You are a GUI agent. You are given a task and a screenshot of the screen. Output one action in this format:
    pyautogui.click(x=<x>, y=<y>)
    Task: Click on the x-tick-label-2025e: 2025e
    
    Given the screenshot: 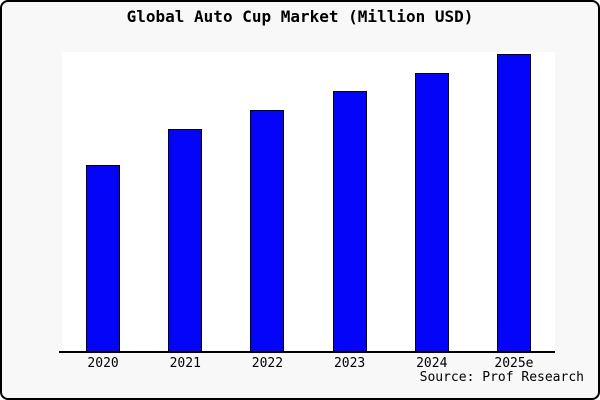 What is the action you would take?
    pyautogui.click(x=514, y=363)
    